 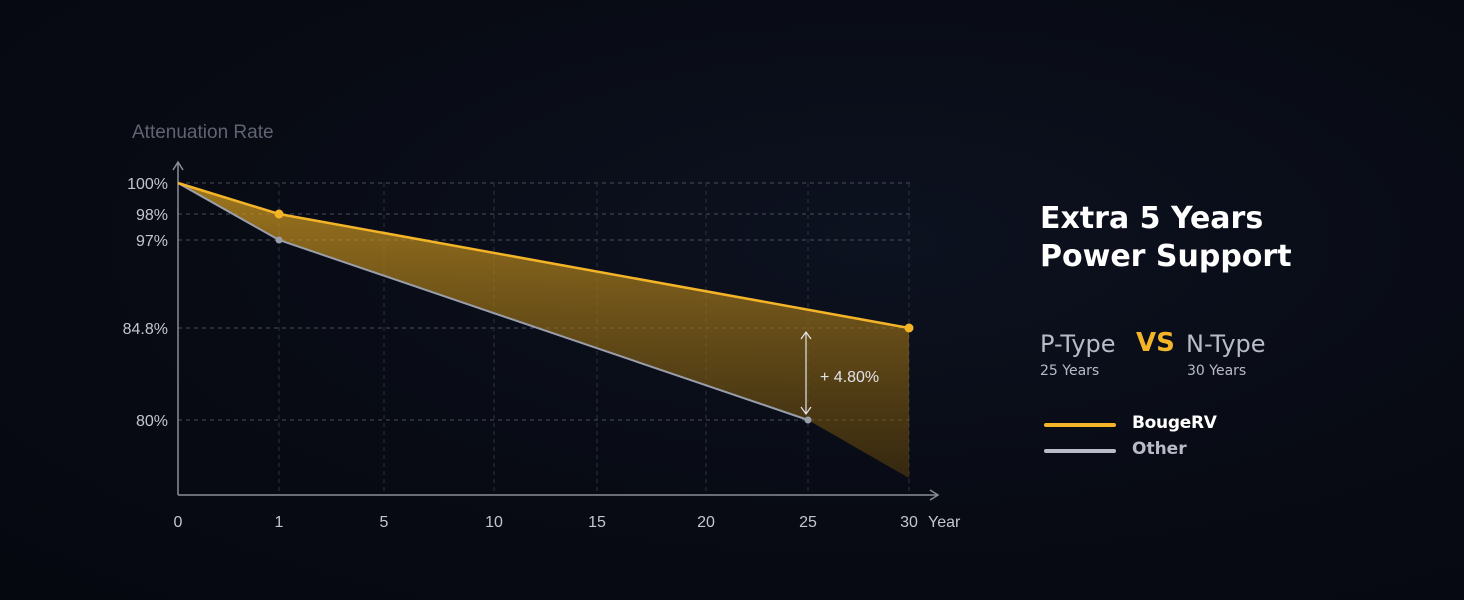 What do you see at coordinates (1070, 371) in the screenshot?
I see `ptype-years: 25 Years` at bounding box center [1070, 371].